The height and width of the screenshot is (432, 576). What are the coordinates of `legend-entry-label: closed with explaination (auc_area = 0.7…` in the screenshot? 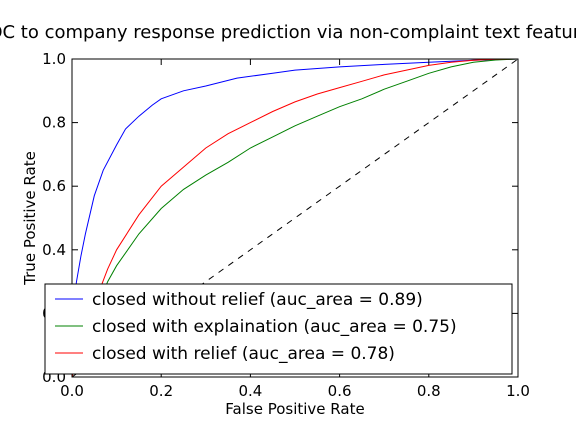 It's located at (274, 327).